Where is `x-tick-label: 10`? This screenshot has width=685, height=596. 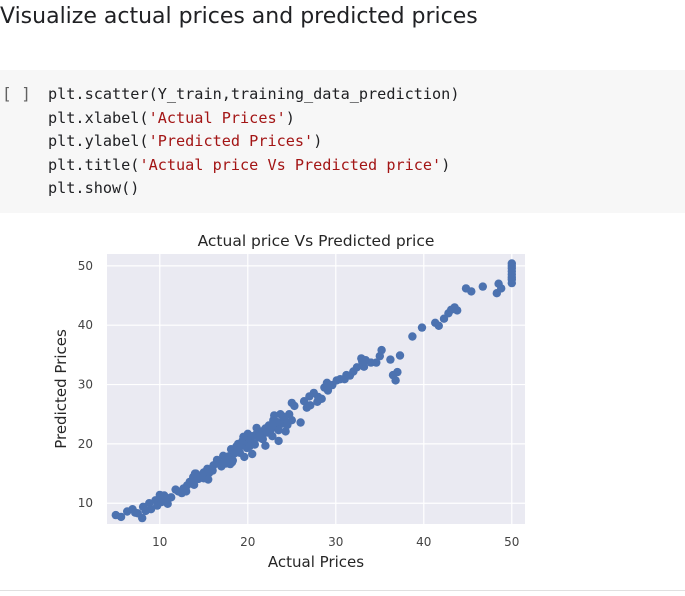
x-tick-label: 10 is located at coordinates (159, 542).